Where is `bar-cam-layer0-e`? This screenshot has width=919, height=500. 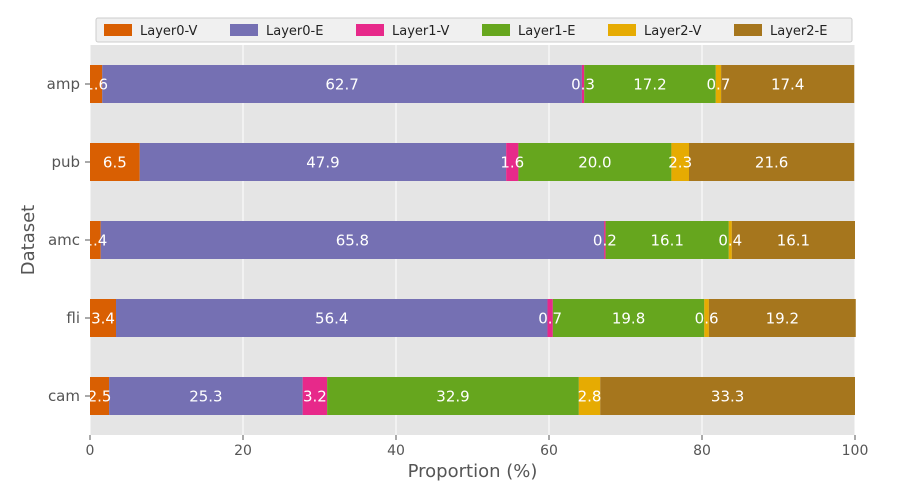 bar-cam-layer0-e is located at coordinates (206, 396).